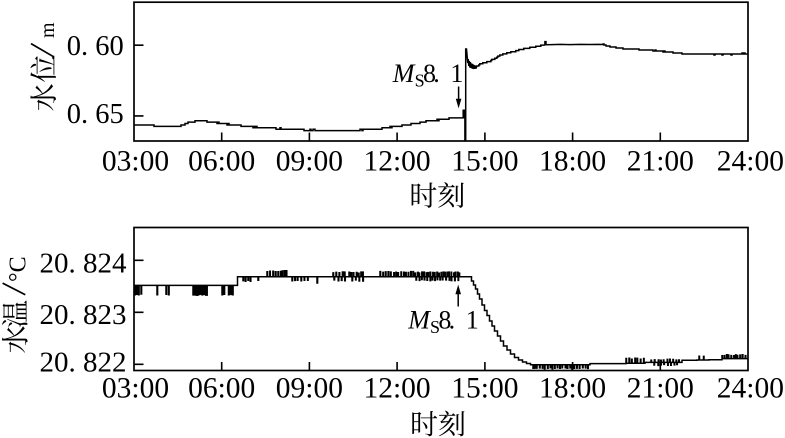 The width and height of the screenshot is (785, 438). What do you see at coordinates (84, 264) in the screenshot?
I see `svg-text: 20. 824` at bounding box center [84, 264].